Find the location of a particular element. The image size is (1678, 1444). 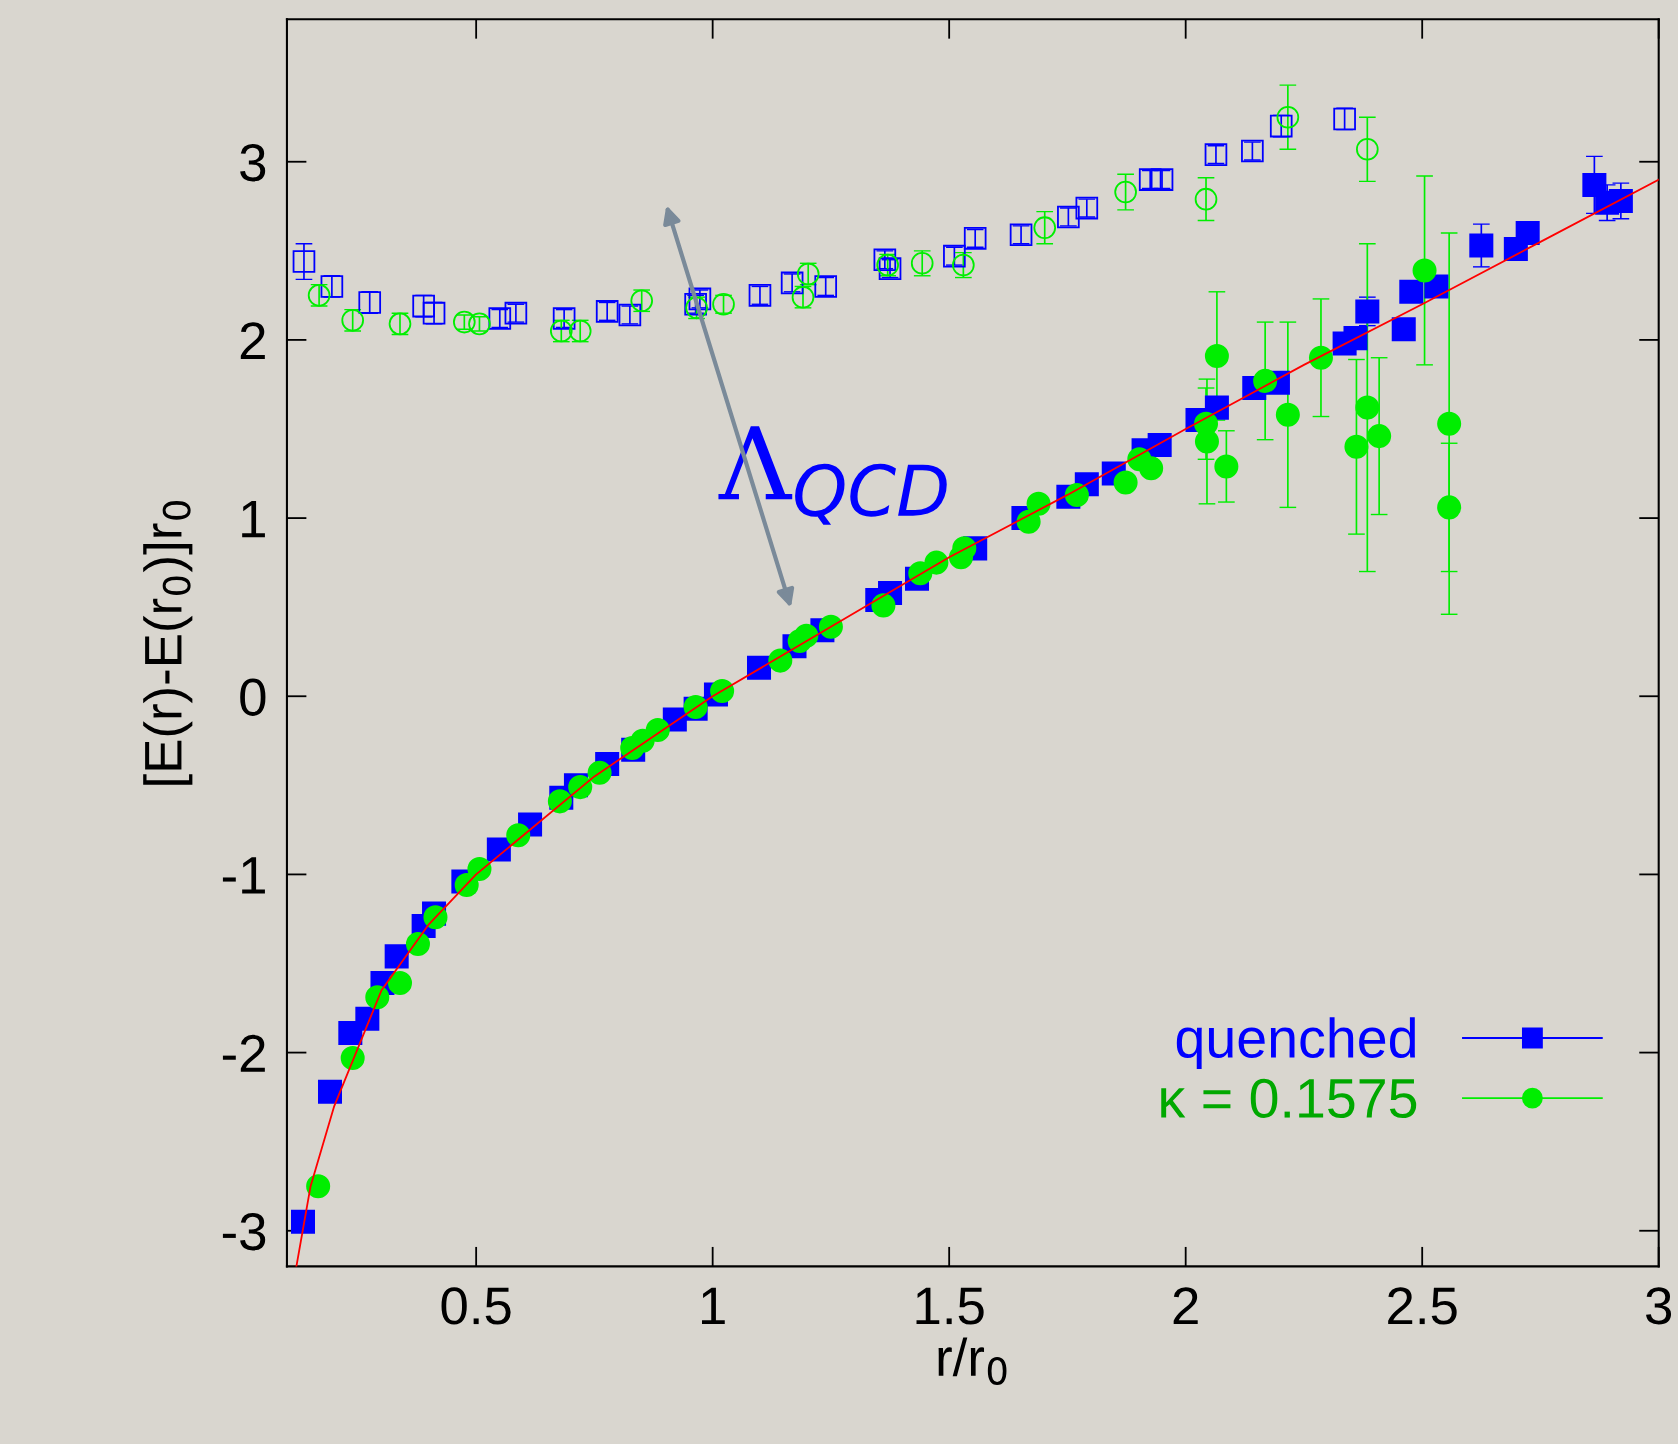

y-tick-label: 2 is located at coordinates (252, 341).